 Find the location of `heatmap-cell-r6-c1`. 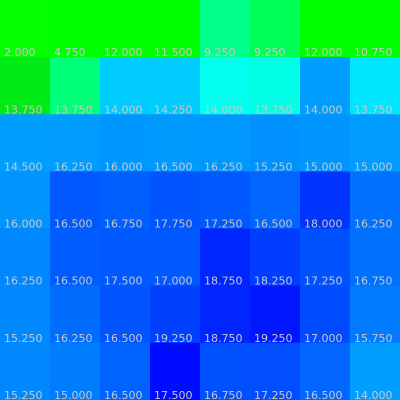

heatmap-cell-r6-c1 is located at coordinates (75, 371).